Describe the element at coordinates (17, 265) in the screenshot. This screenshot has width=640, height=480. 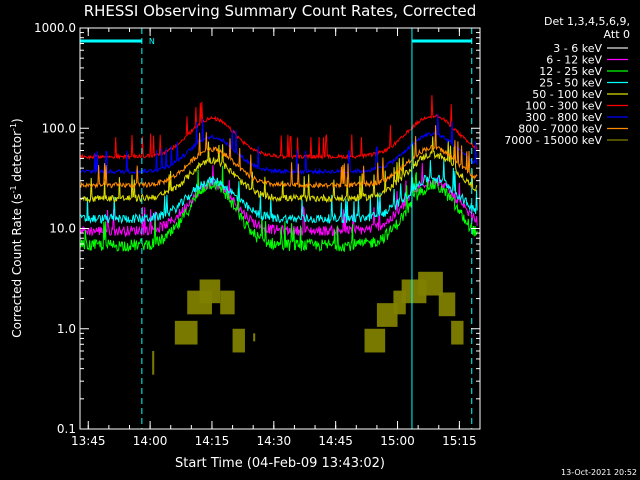
I see `y-label-prefix: Corrected Count Rate (s` at that location.